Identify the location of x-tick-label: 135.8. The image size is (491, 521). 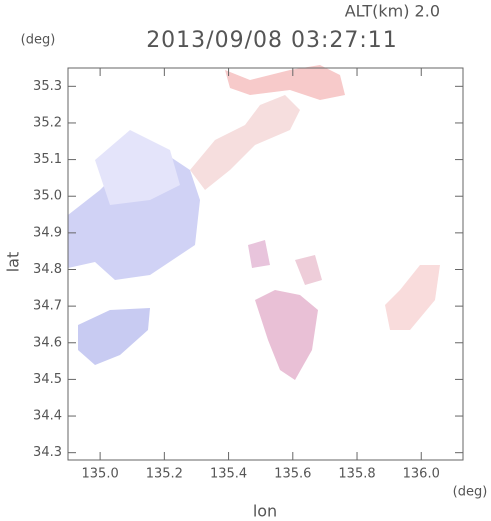
(356, 474).